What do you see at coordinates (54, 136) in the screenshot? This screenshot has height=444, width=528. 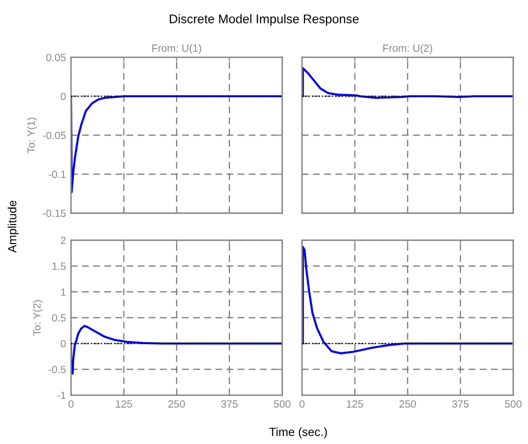 I see `y-tick-label: -0.05` at bounding box center [54, 136].